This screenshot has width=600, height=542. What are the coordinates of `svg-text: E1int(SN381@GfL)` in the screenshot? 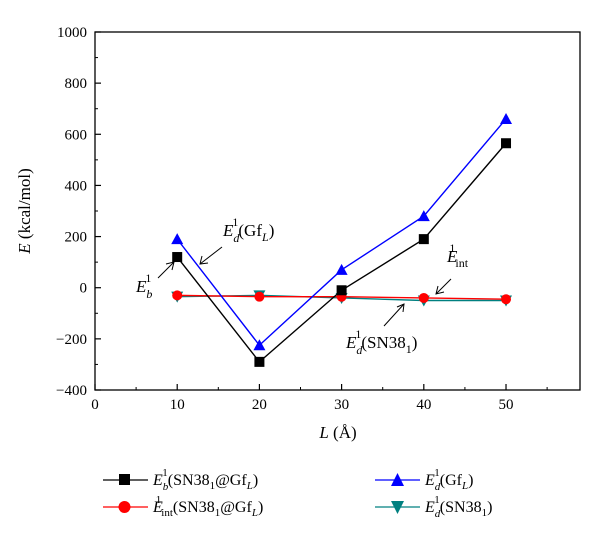 It's located at (207, 506).